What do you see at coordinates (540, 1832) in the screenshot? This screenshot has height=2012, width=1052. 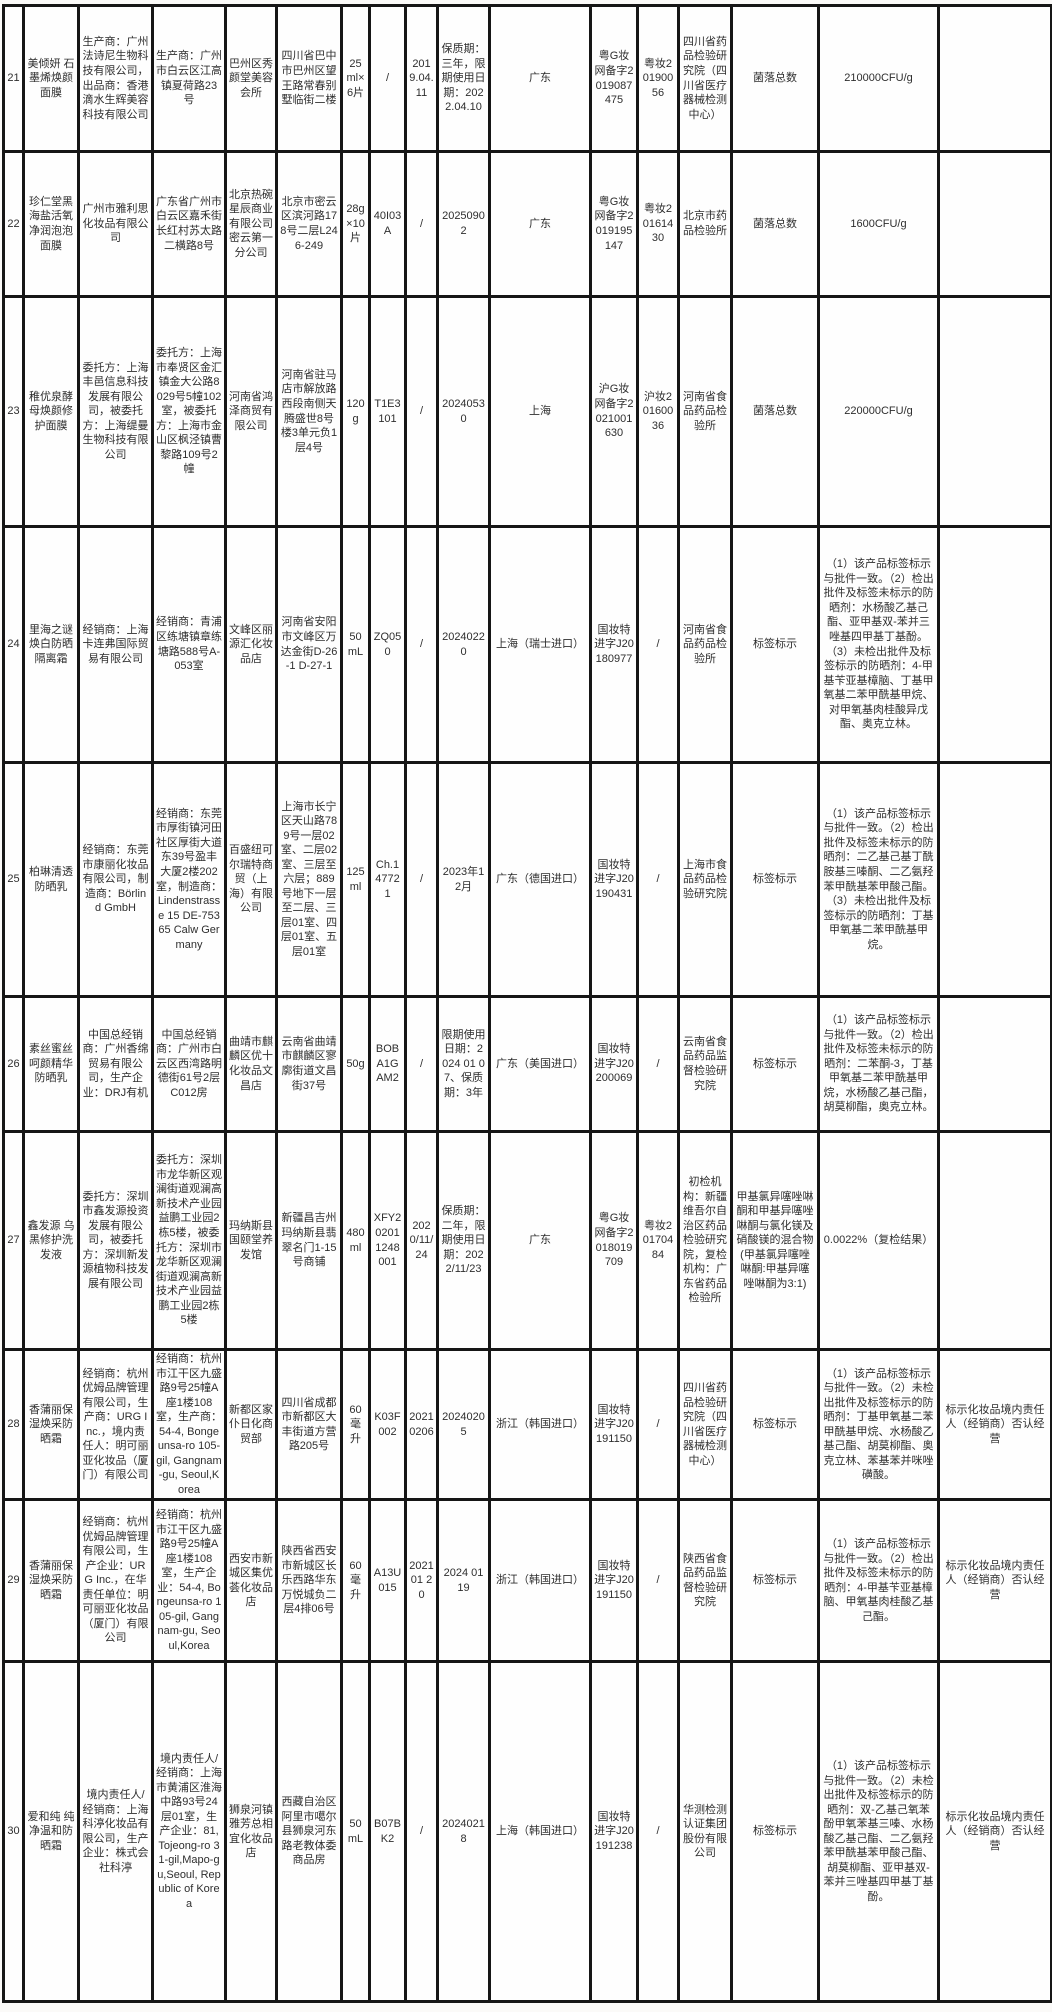 I see `cell-region: 上海（韩国进口）` at bounding box center [540, 1832].